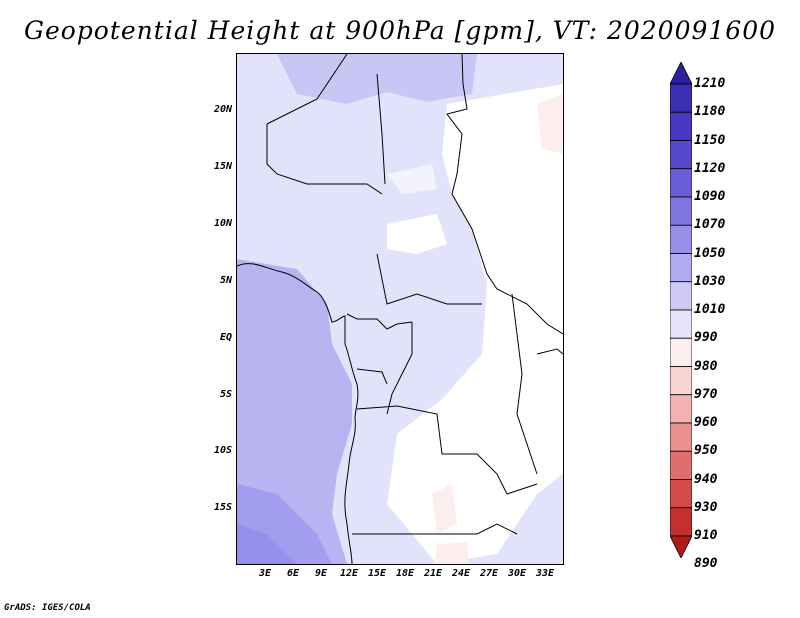  Describe the element at coordinates (681, 73) in the screenshot. I see `colorbar-top-arrow` at that location.